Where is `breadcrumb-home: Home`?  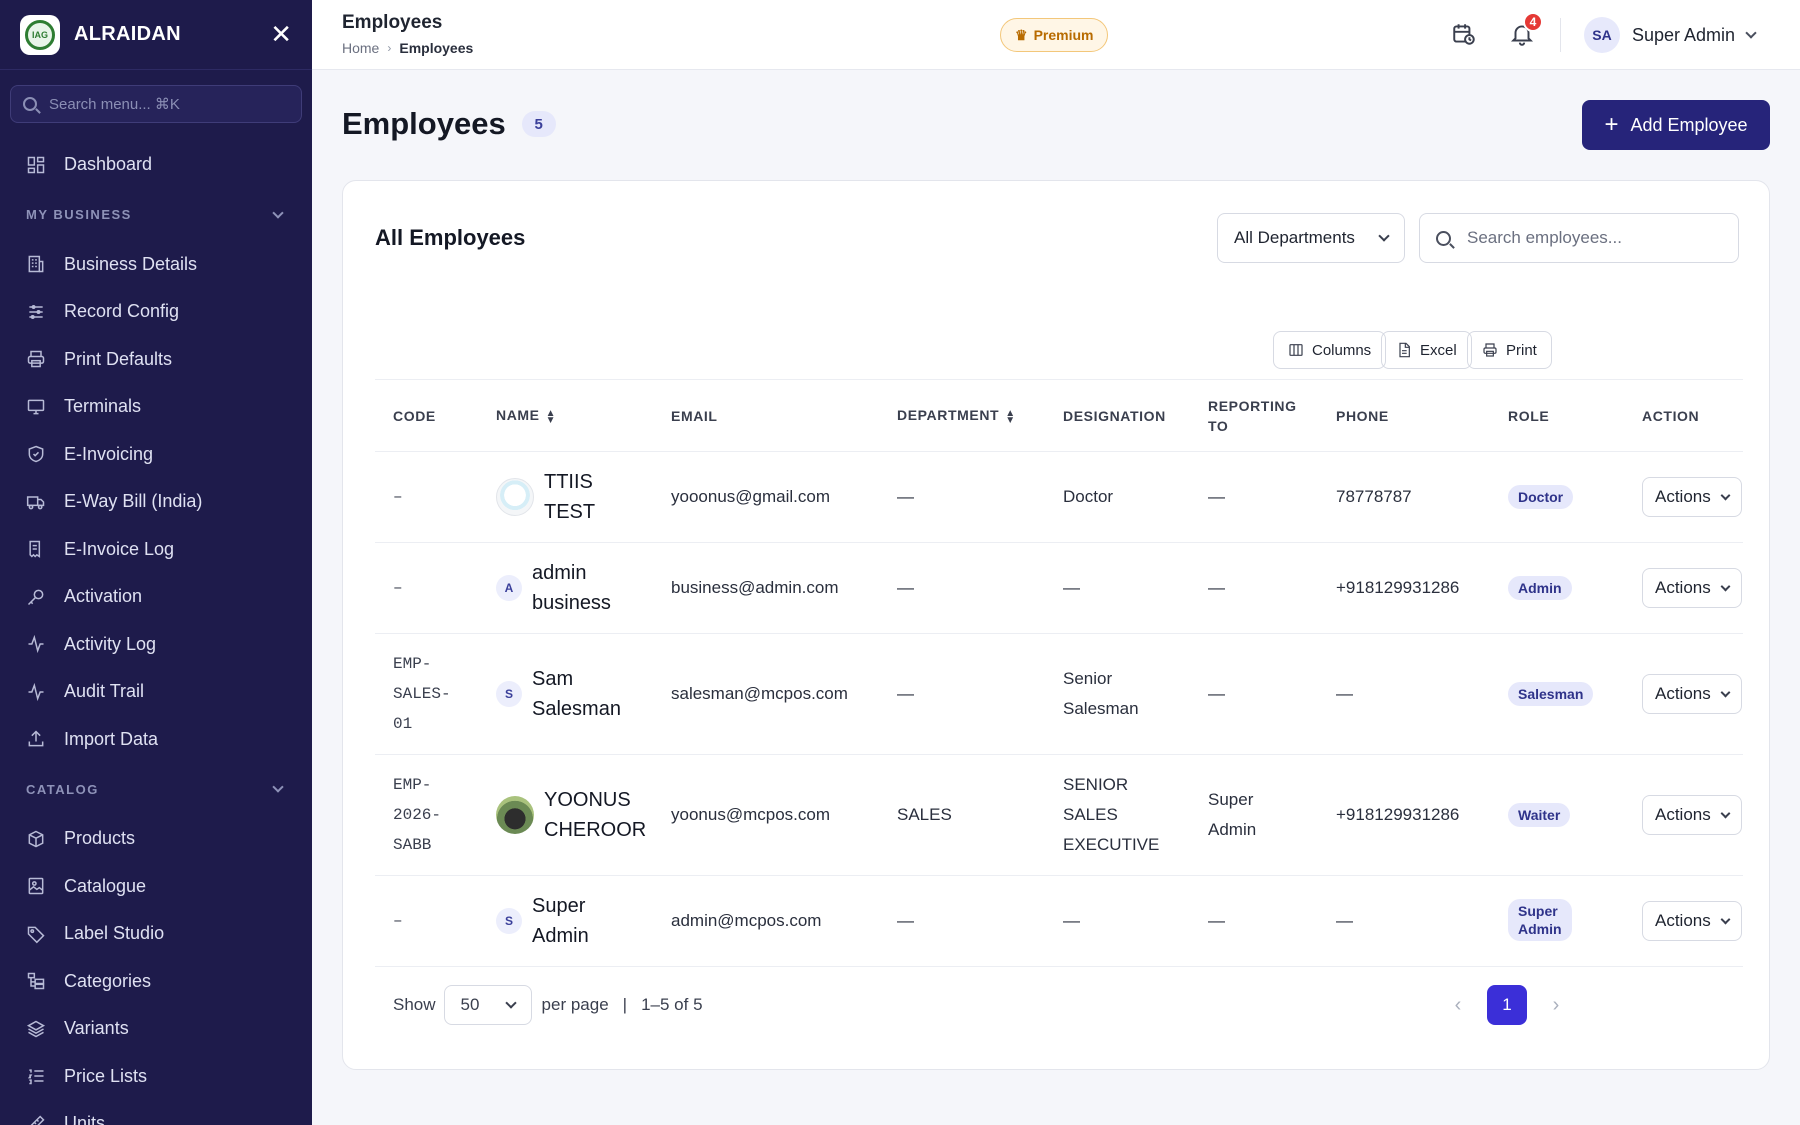
breadcrumb-home: Home is located at coordinates (361, 48).